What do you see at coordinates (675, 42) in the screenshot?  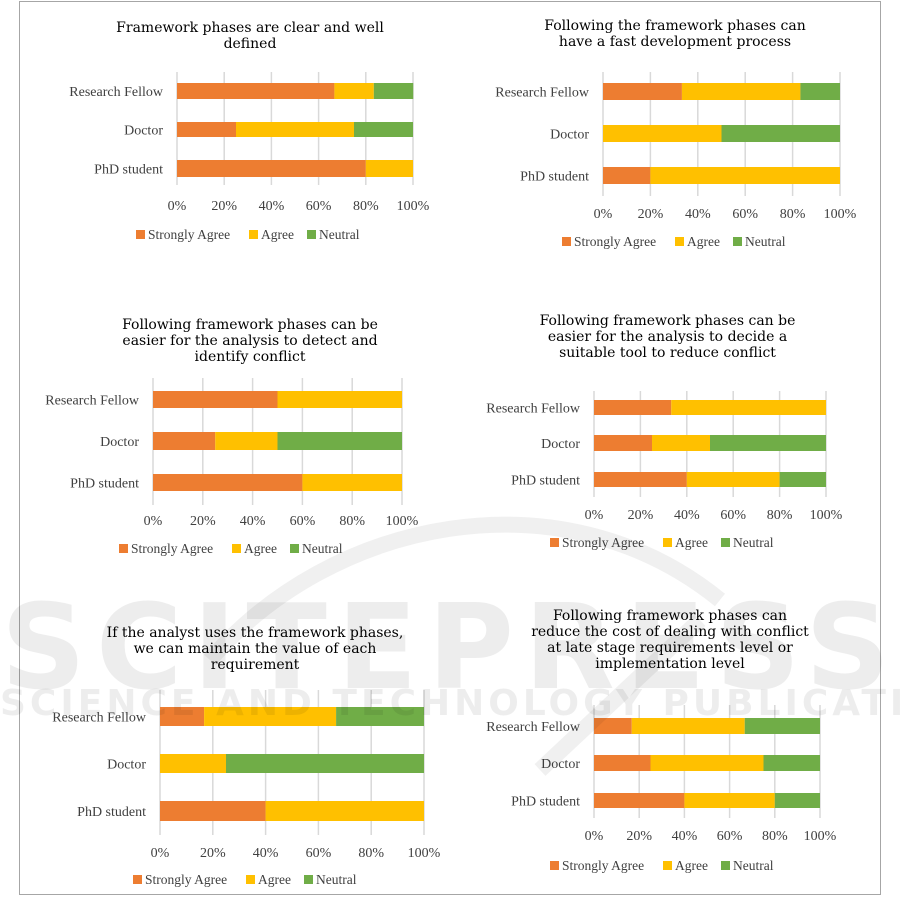 I see `chart-title-line: have a fast development process` at bounding box center [675, 42].